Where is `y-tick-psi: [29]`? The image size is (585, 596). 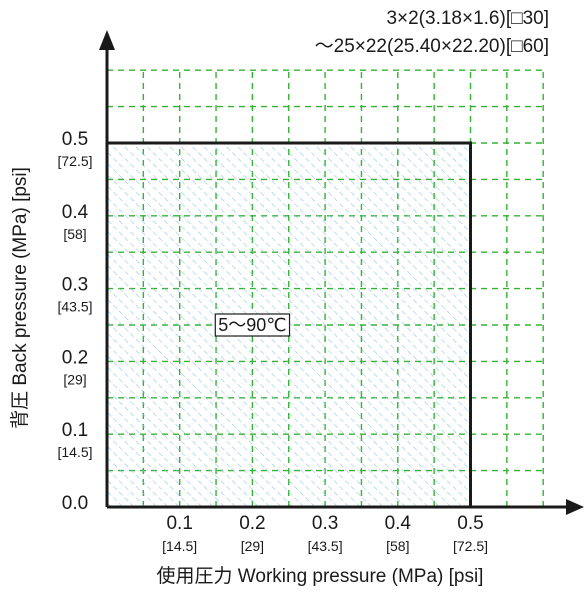
y-tick-psi: [29] is located at coordinates (74, 379).